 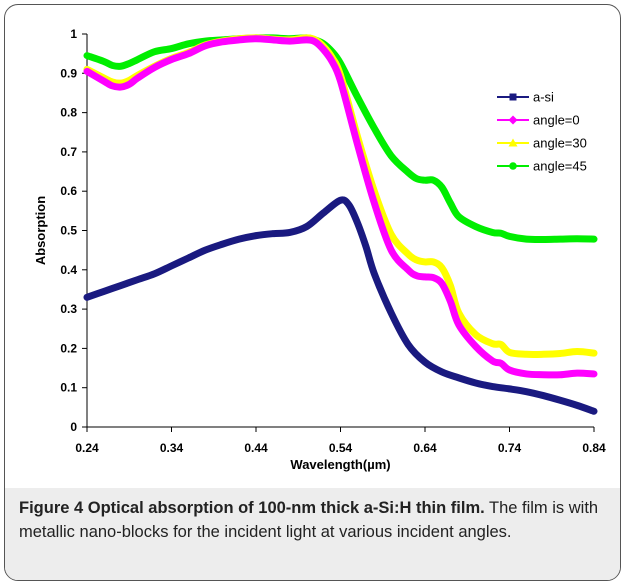 What do you see at coordinates (68, 113) in the screenshot?
I see `y-tick-label: 0.8` at bounding box center [68, 113].